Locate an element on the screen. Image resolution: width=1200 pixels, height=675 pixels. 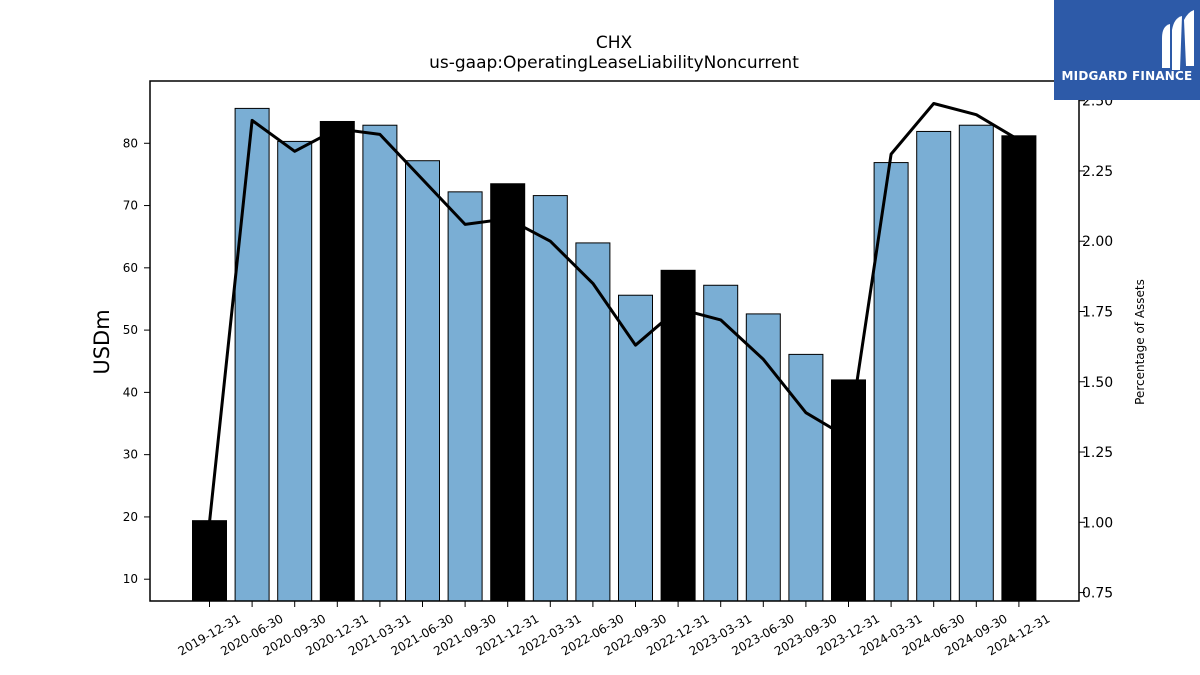
chart-title: CHX is located at coordinates (614, 43).